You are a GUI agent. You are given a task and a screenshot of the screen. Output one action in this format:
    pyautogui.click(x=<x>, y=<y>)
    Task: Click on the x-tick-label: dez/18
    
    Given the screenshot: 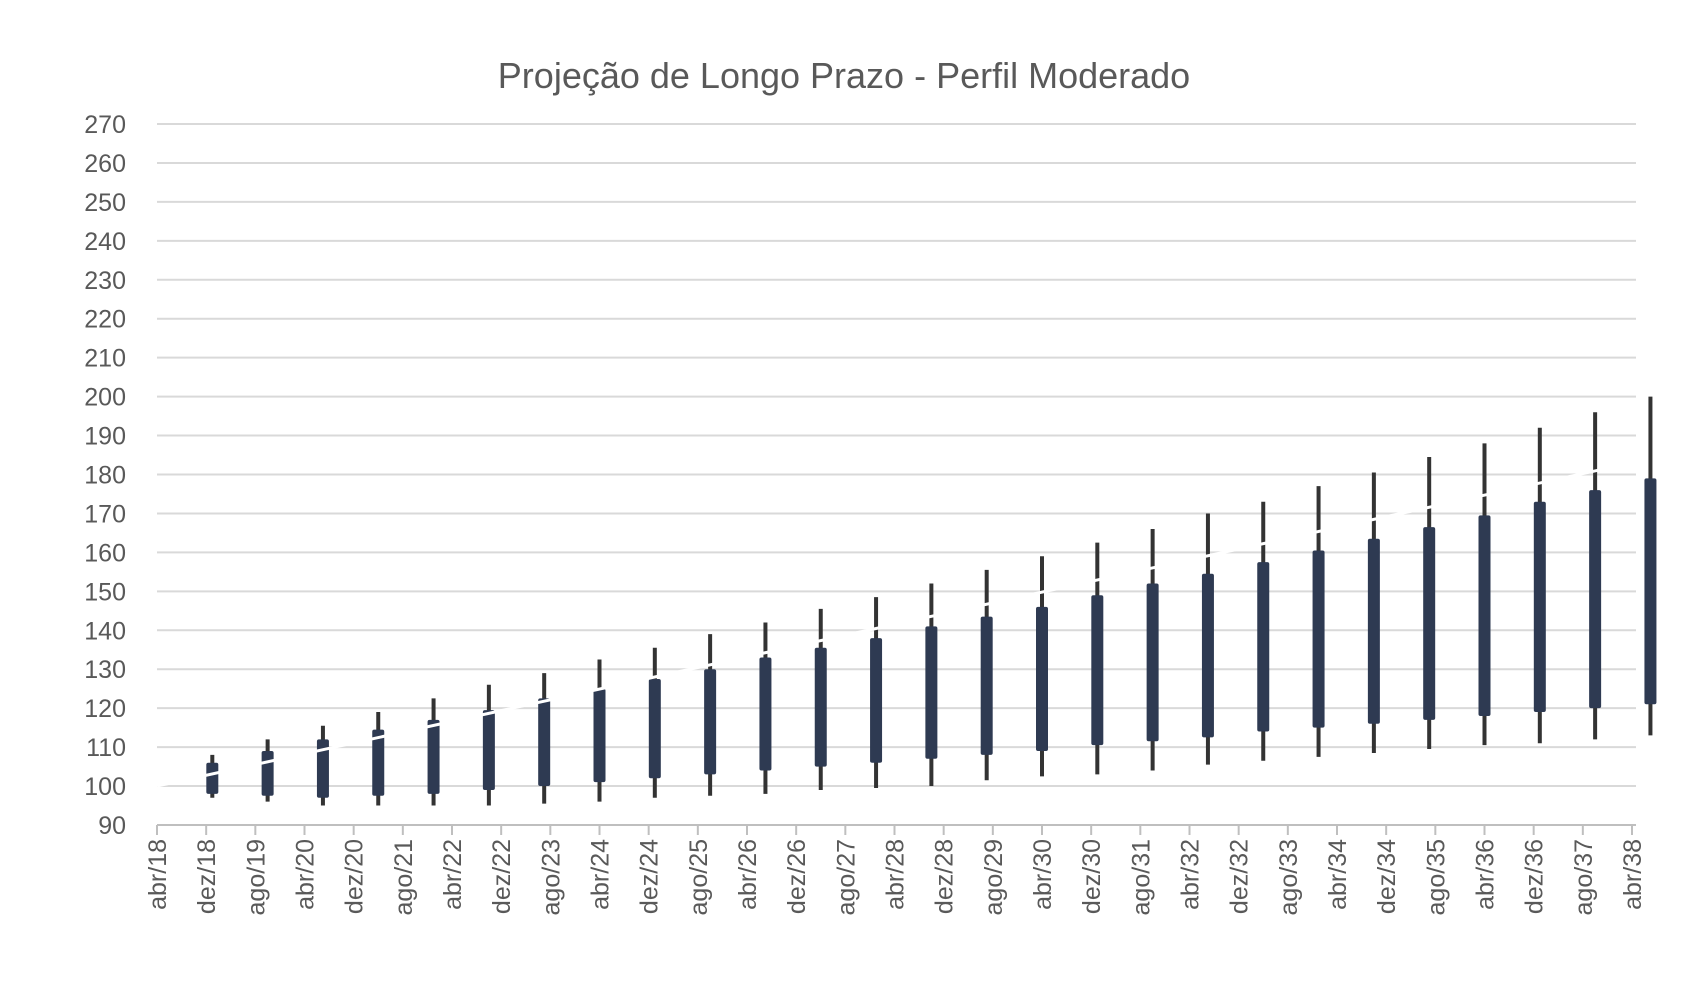 What is the action you would take?
    pyautogui.click(x=207, y=876)
    